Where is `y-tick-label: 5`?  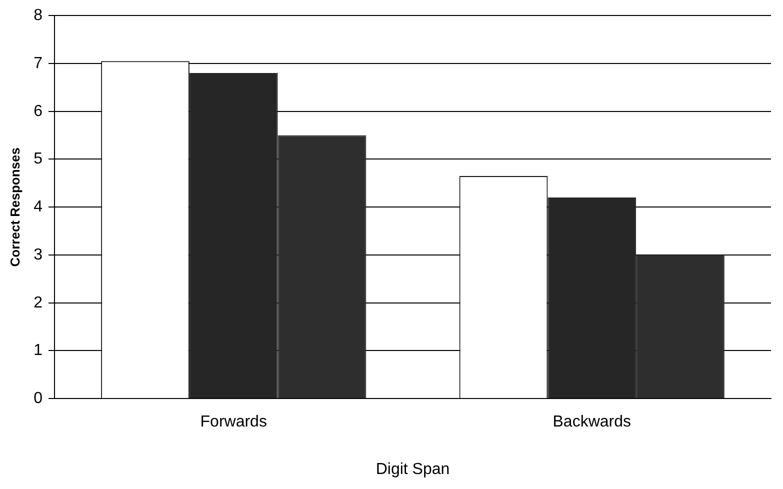
y-tick-label: 5 is located at coordinates (38, 159).